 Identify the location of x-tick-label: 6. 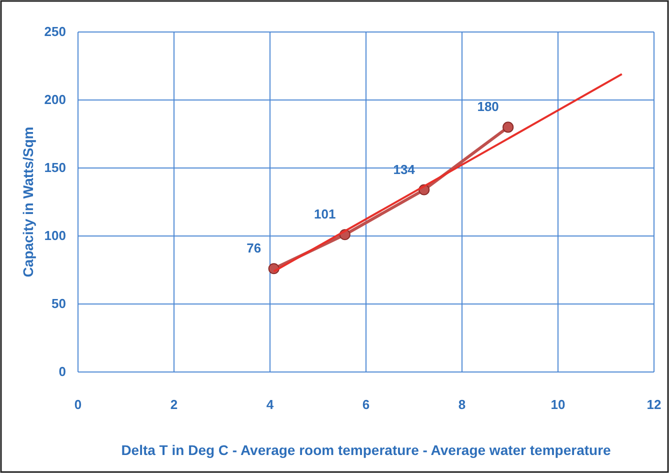
(366, 404).